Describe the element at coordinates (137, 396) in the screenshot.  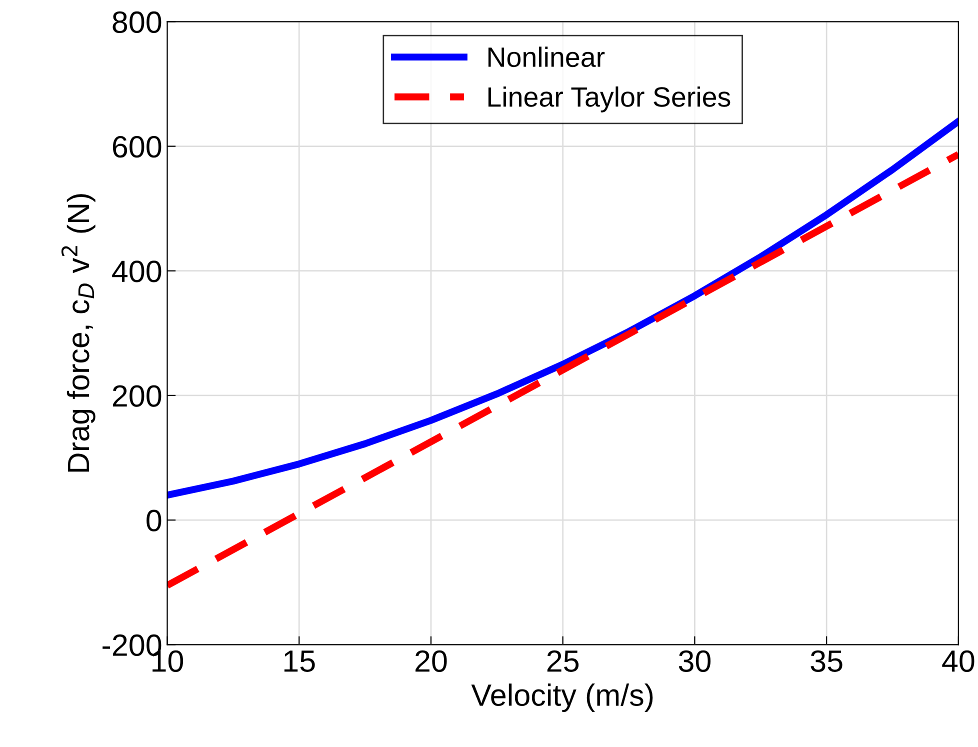
I see `y-tick-label: 200` at that location.